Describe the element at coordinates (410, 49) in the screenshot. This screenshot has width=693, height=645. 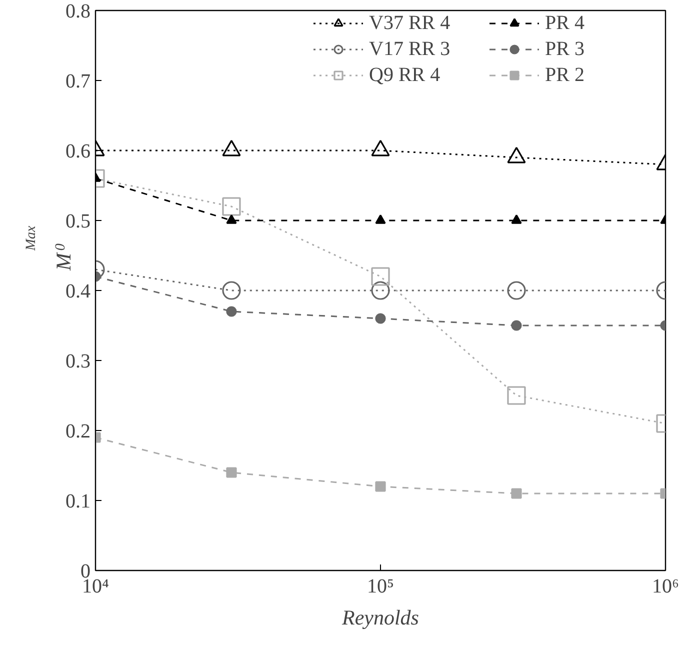
I see `legend-label: V17 RR 3` at that location.